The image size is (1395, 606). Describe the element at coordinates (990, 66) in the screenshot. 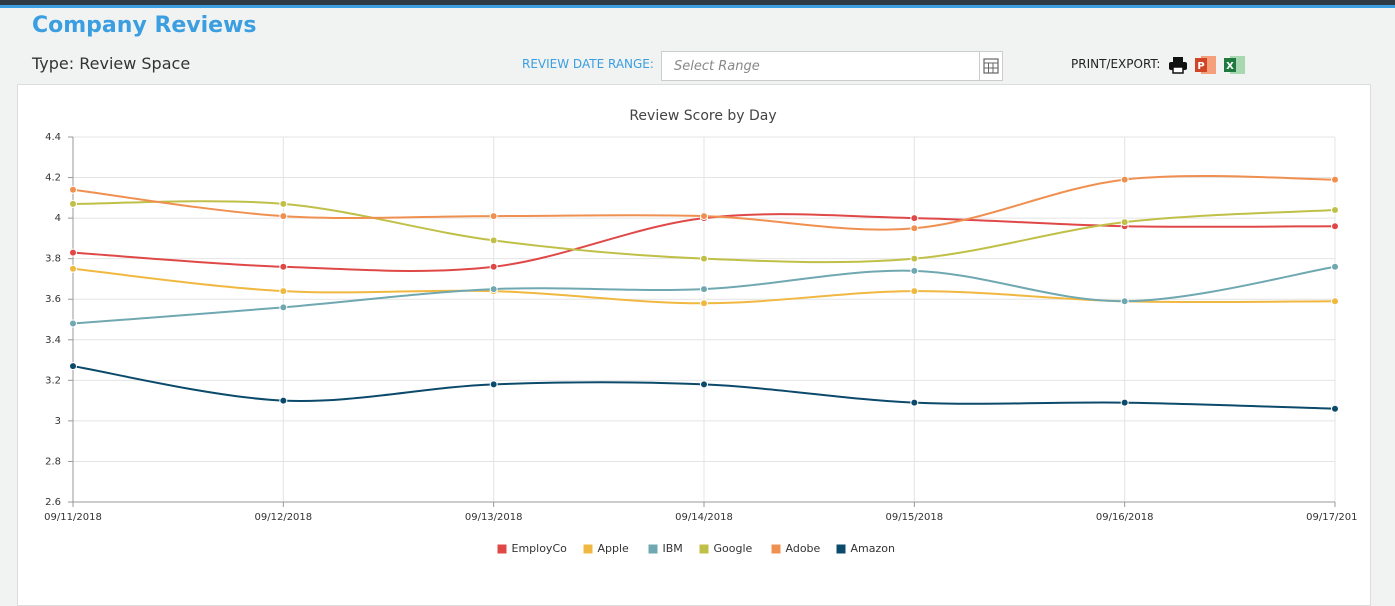

I see `calendar-button` at that location.